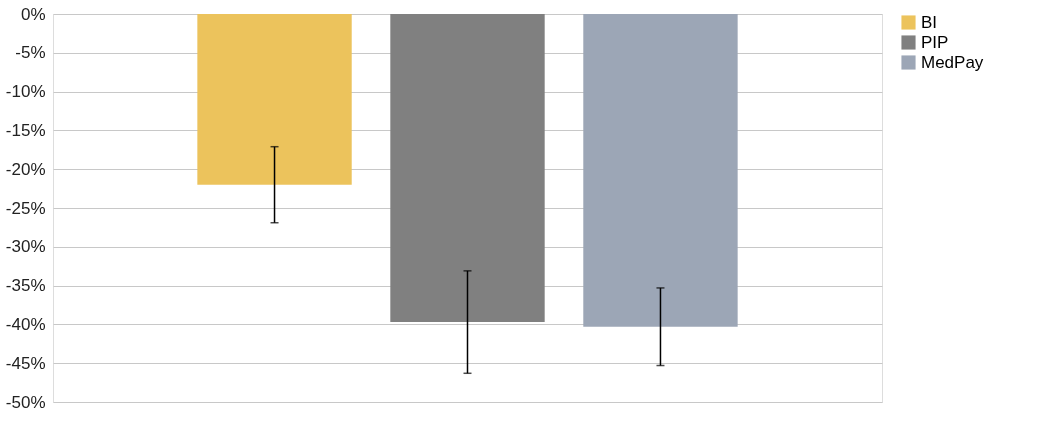 This screenshot has height=430, width=1046. What do you see at coordinates (25, 324) in the screenshot?
I see `y-tick-label: -40%` at bounding box center [25, 324].